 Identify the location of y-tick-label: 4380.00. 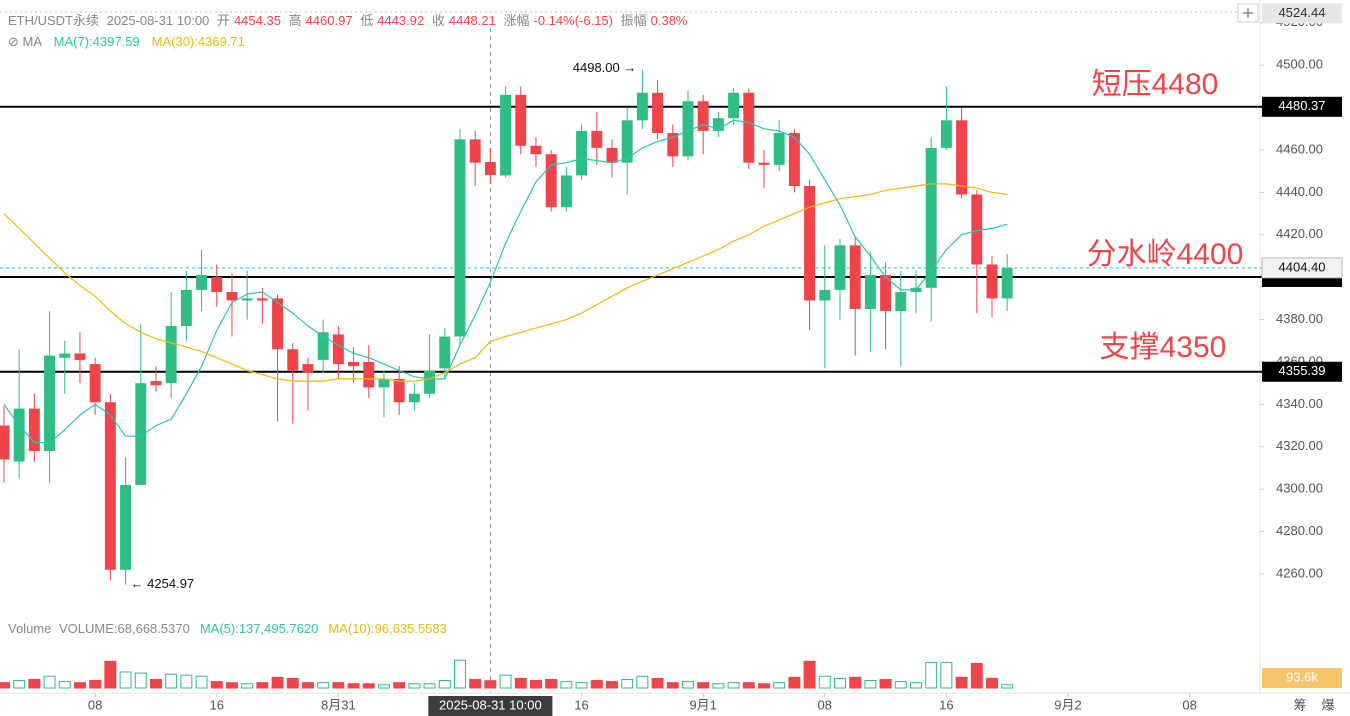
(1299, 318).